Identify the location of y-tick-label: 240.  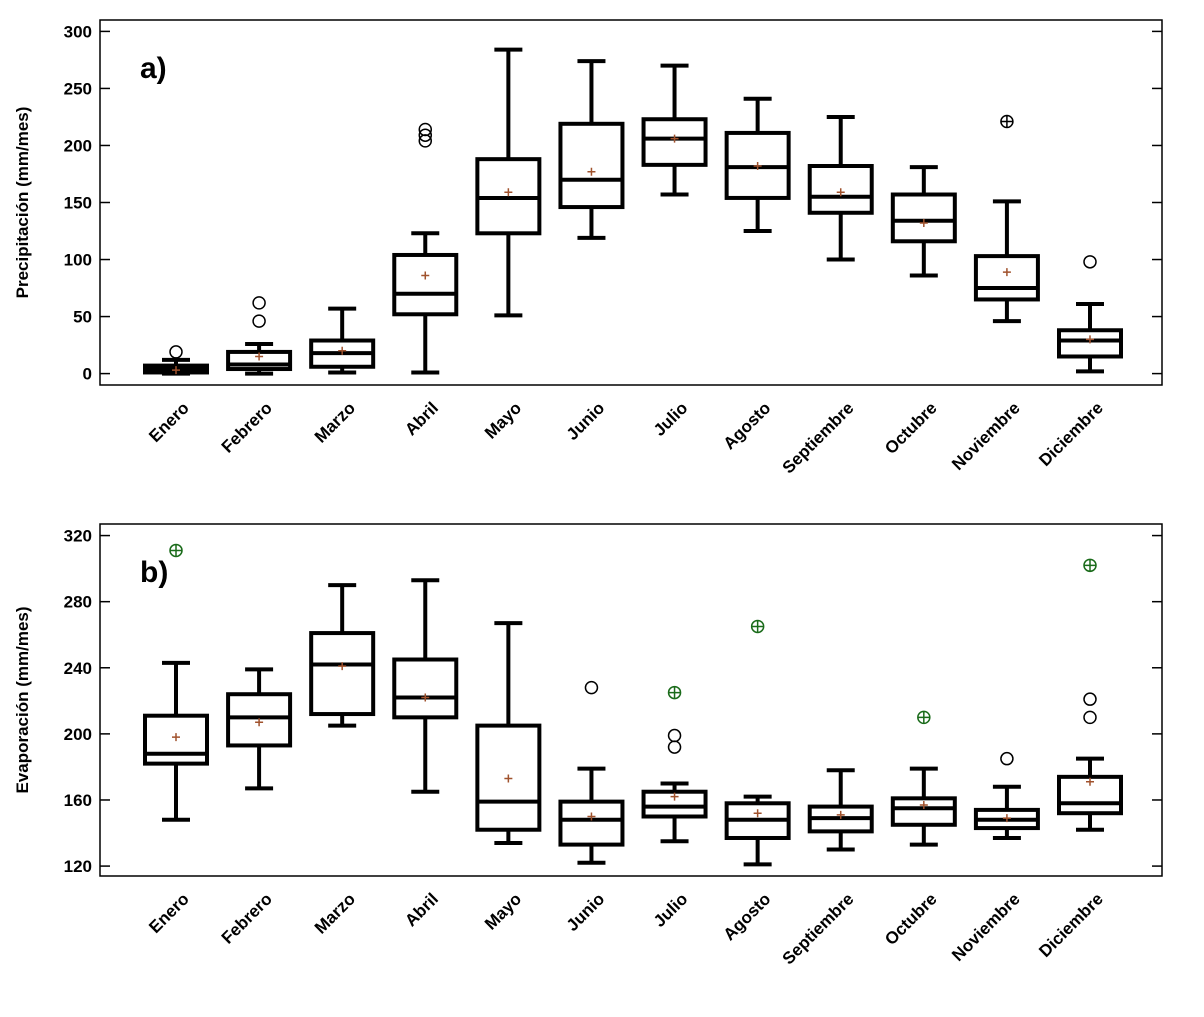
(78, 668).